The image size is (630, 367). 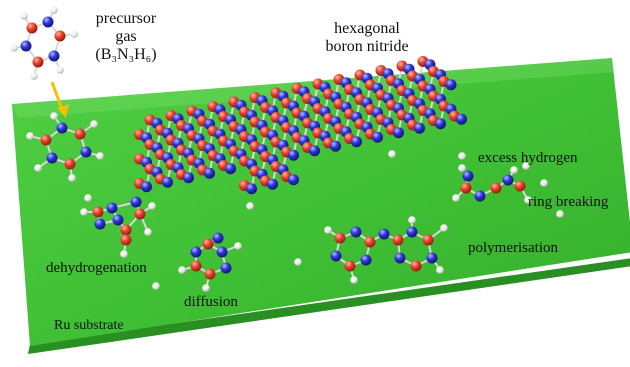 What do you see at coordinates (96, 268) in the screenshot?
I see `dehydrogenation-label: dehydrogenation` at bounding box center [96, 268].